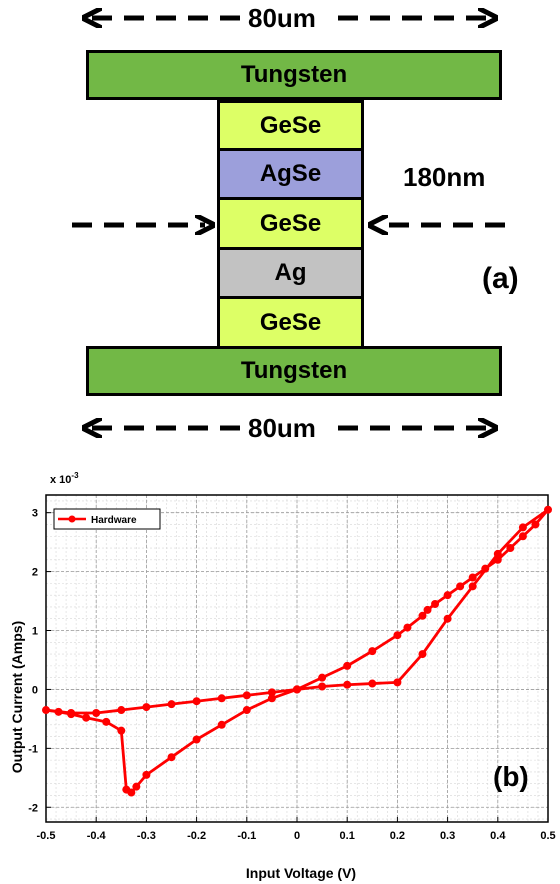 Image resolution: width=560 pixels, height=884 pixels. What do you see at coordinates (498, 836) in the screenshot?
I see `x-tick-label: 0.4` at bounding box center [498, 836].